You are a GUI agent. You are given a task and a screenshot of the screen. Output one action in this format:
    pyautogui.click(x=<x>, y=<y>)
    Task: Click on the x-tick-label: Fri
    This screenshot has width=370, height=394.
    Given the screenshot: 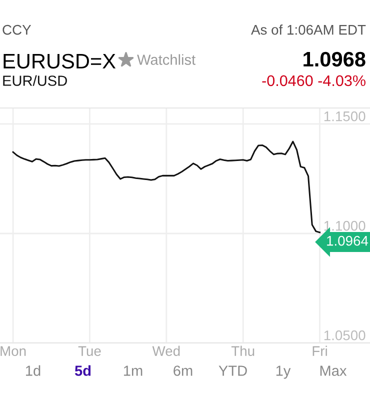 What is the action you would take?
    pyautogui.click(x=319, y=351)
    